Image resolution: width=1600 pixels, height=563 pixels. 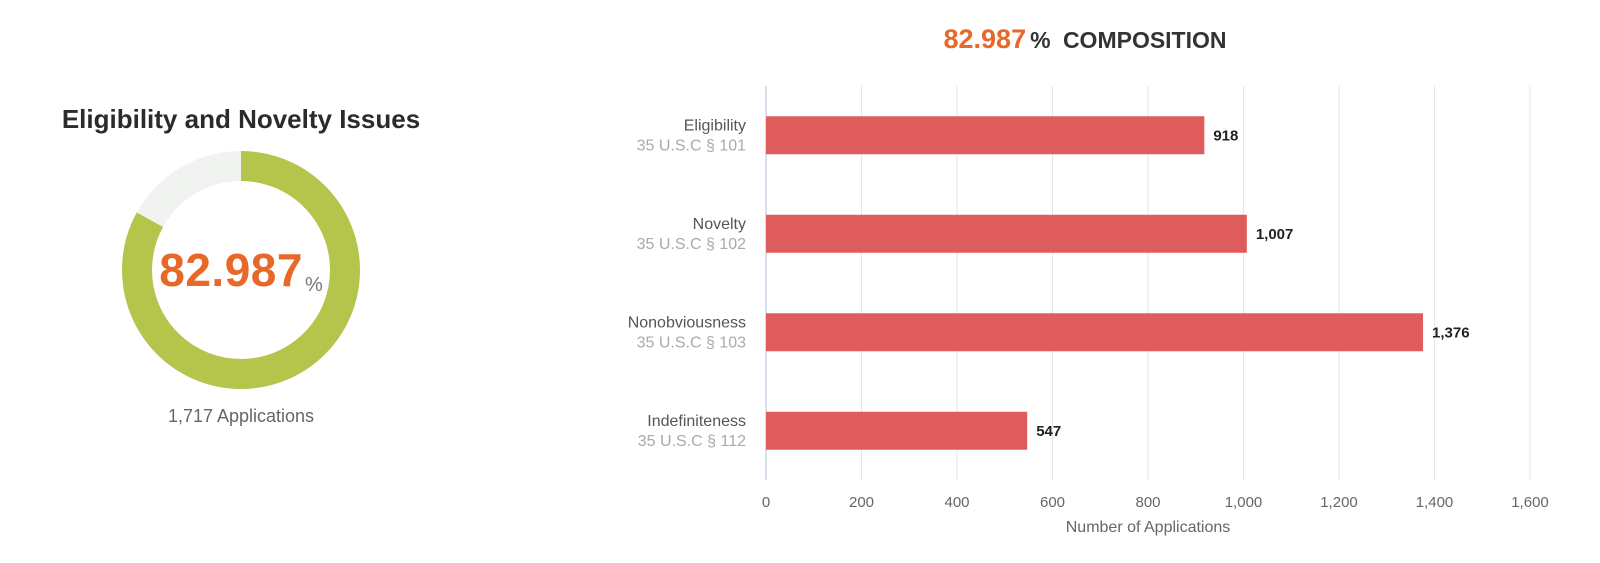 What do you see at coordinates (1040, 40) in the screenshot?
I see `composition-percent-sign: %` at bounding box center [1040, 40].